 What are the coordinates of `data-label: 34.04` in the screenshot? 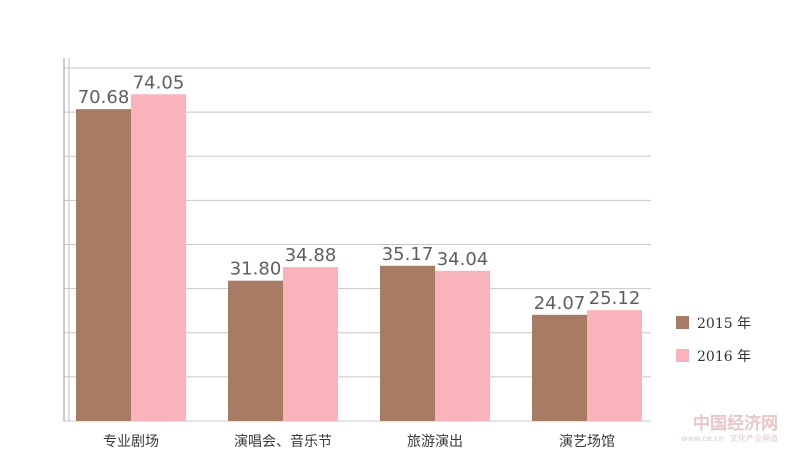 It's located at (463, 259).